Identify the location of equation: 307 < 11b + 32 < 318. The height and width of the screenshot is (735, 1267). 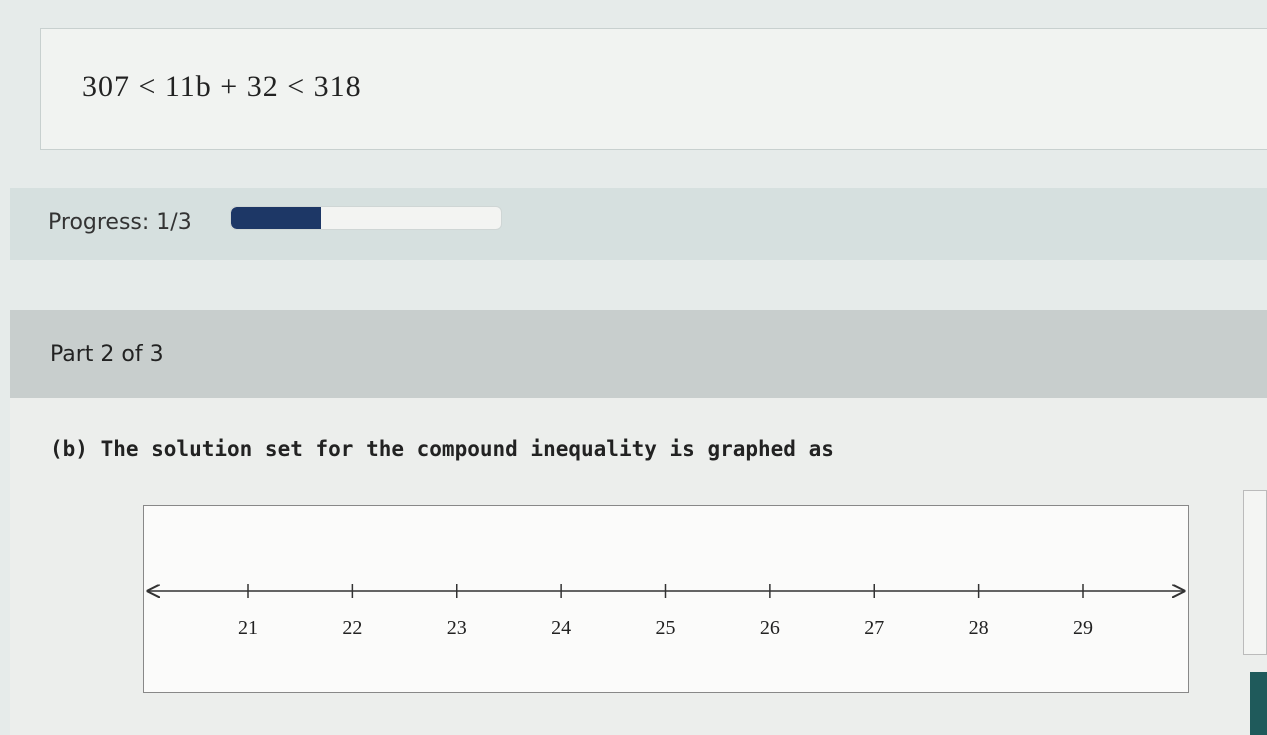
(222, 86).